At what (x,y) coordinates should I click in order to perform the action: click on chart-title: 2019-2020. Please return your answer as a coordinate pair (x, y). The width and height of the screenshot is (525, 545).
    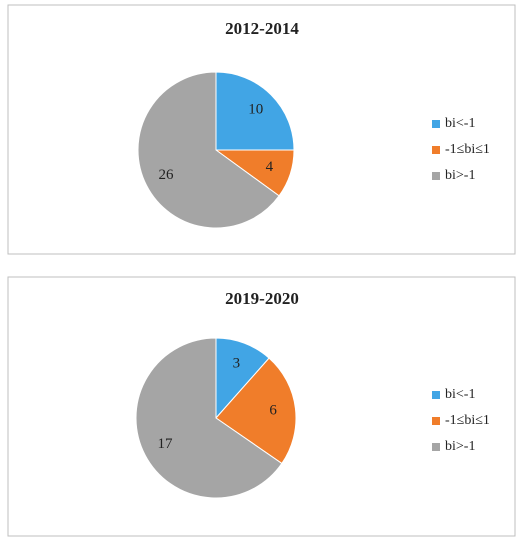
    Looking at the image, I should click on (262, 298).